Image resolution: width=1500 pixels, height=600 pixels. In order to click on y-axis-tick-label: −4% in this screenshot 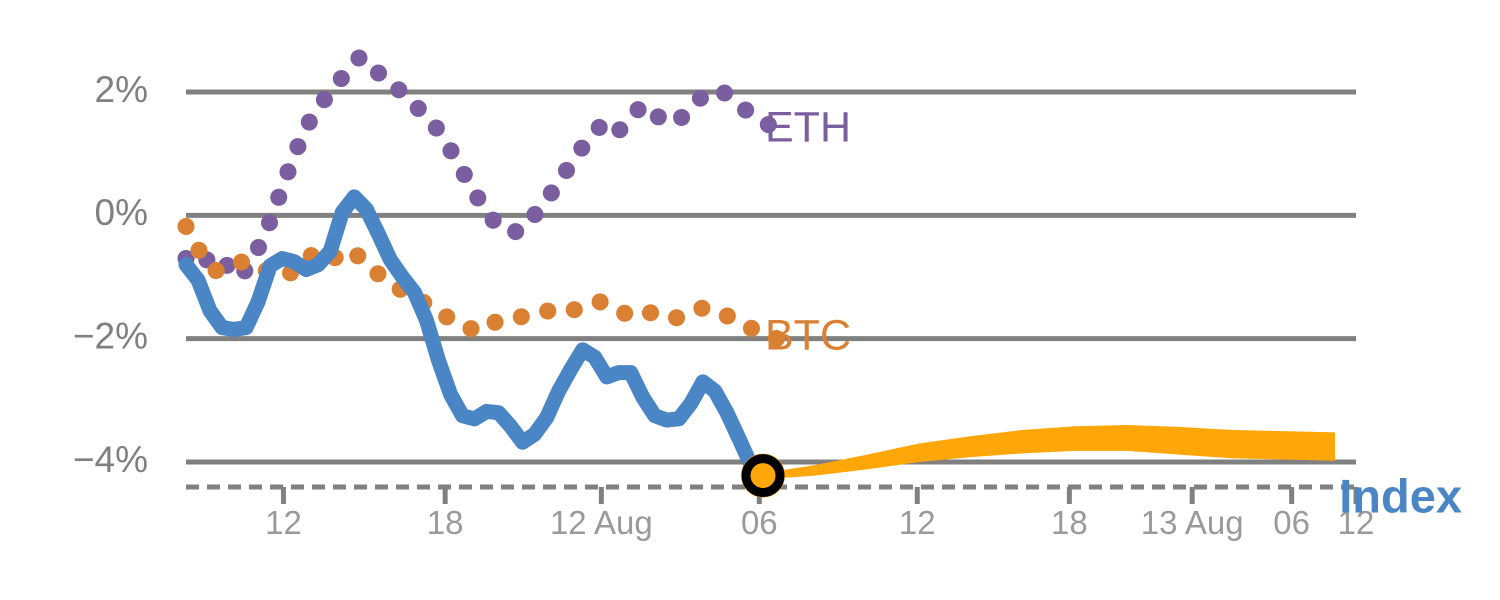, I will do `click(110, 459)`.